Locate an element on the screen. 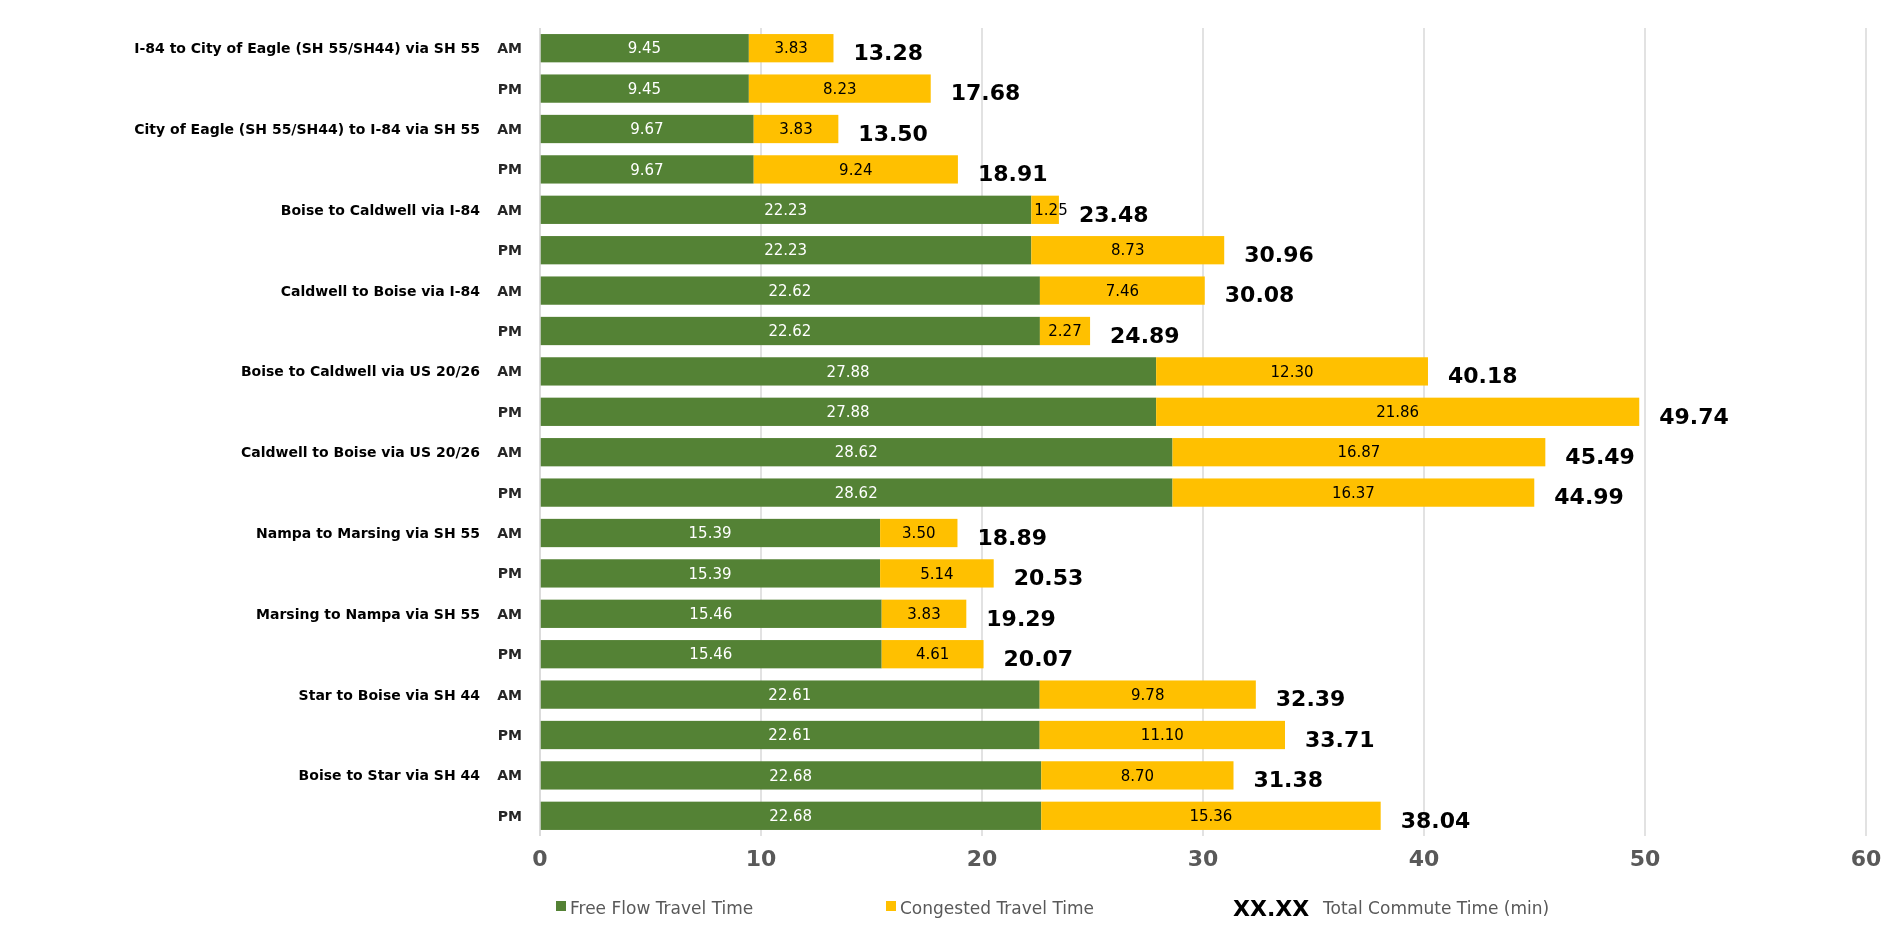 This screenshot has width=1898, height=940. data-label: 3.83 is located at coordinates (791, 48).